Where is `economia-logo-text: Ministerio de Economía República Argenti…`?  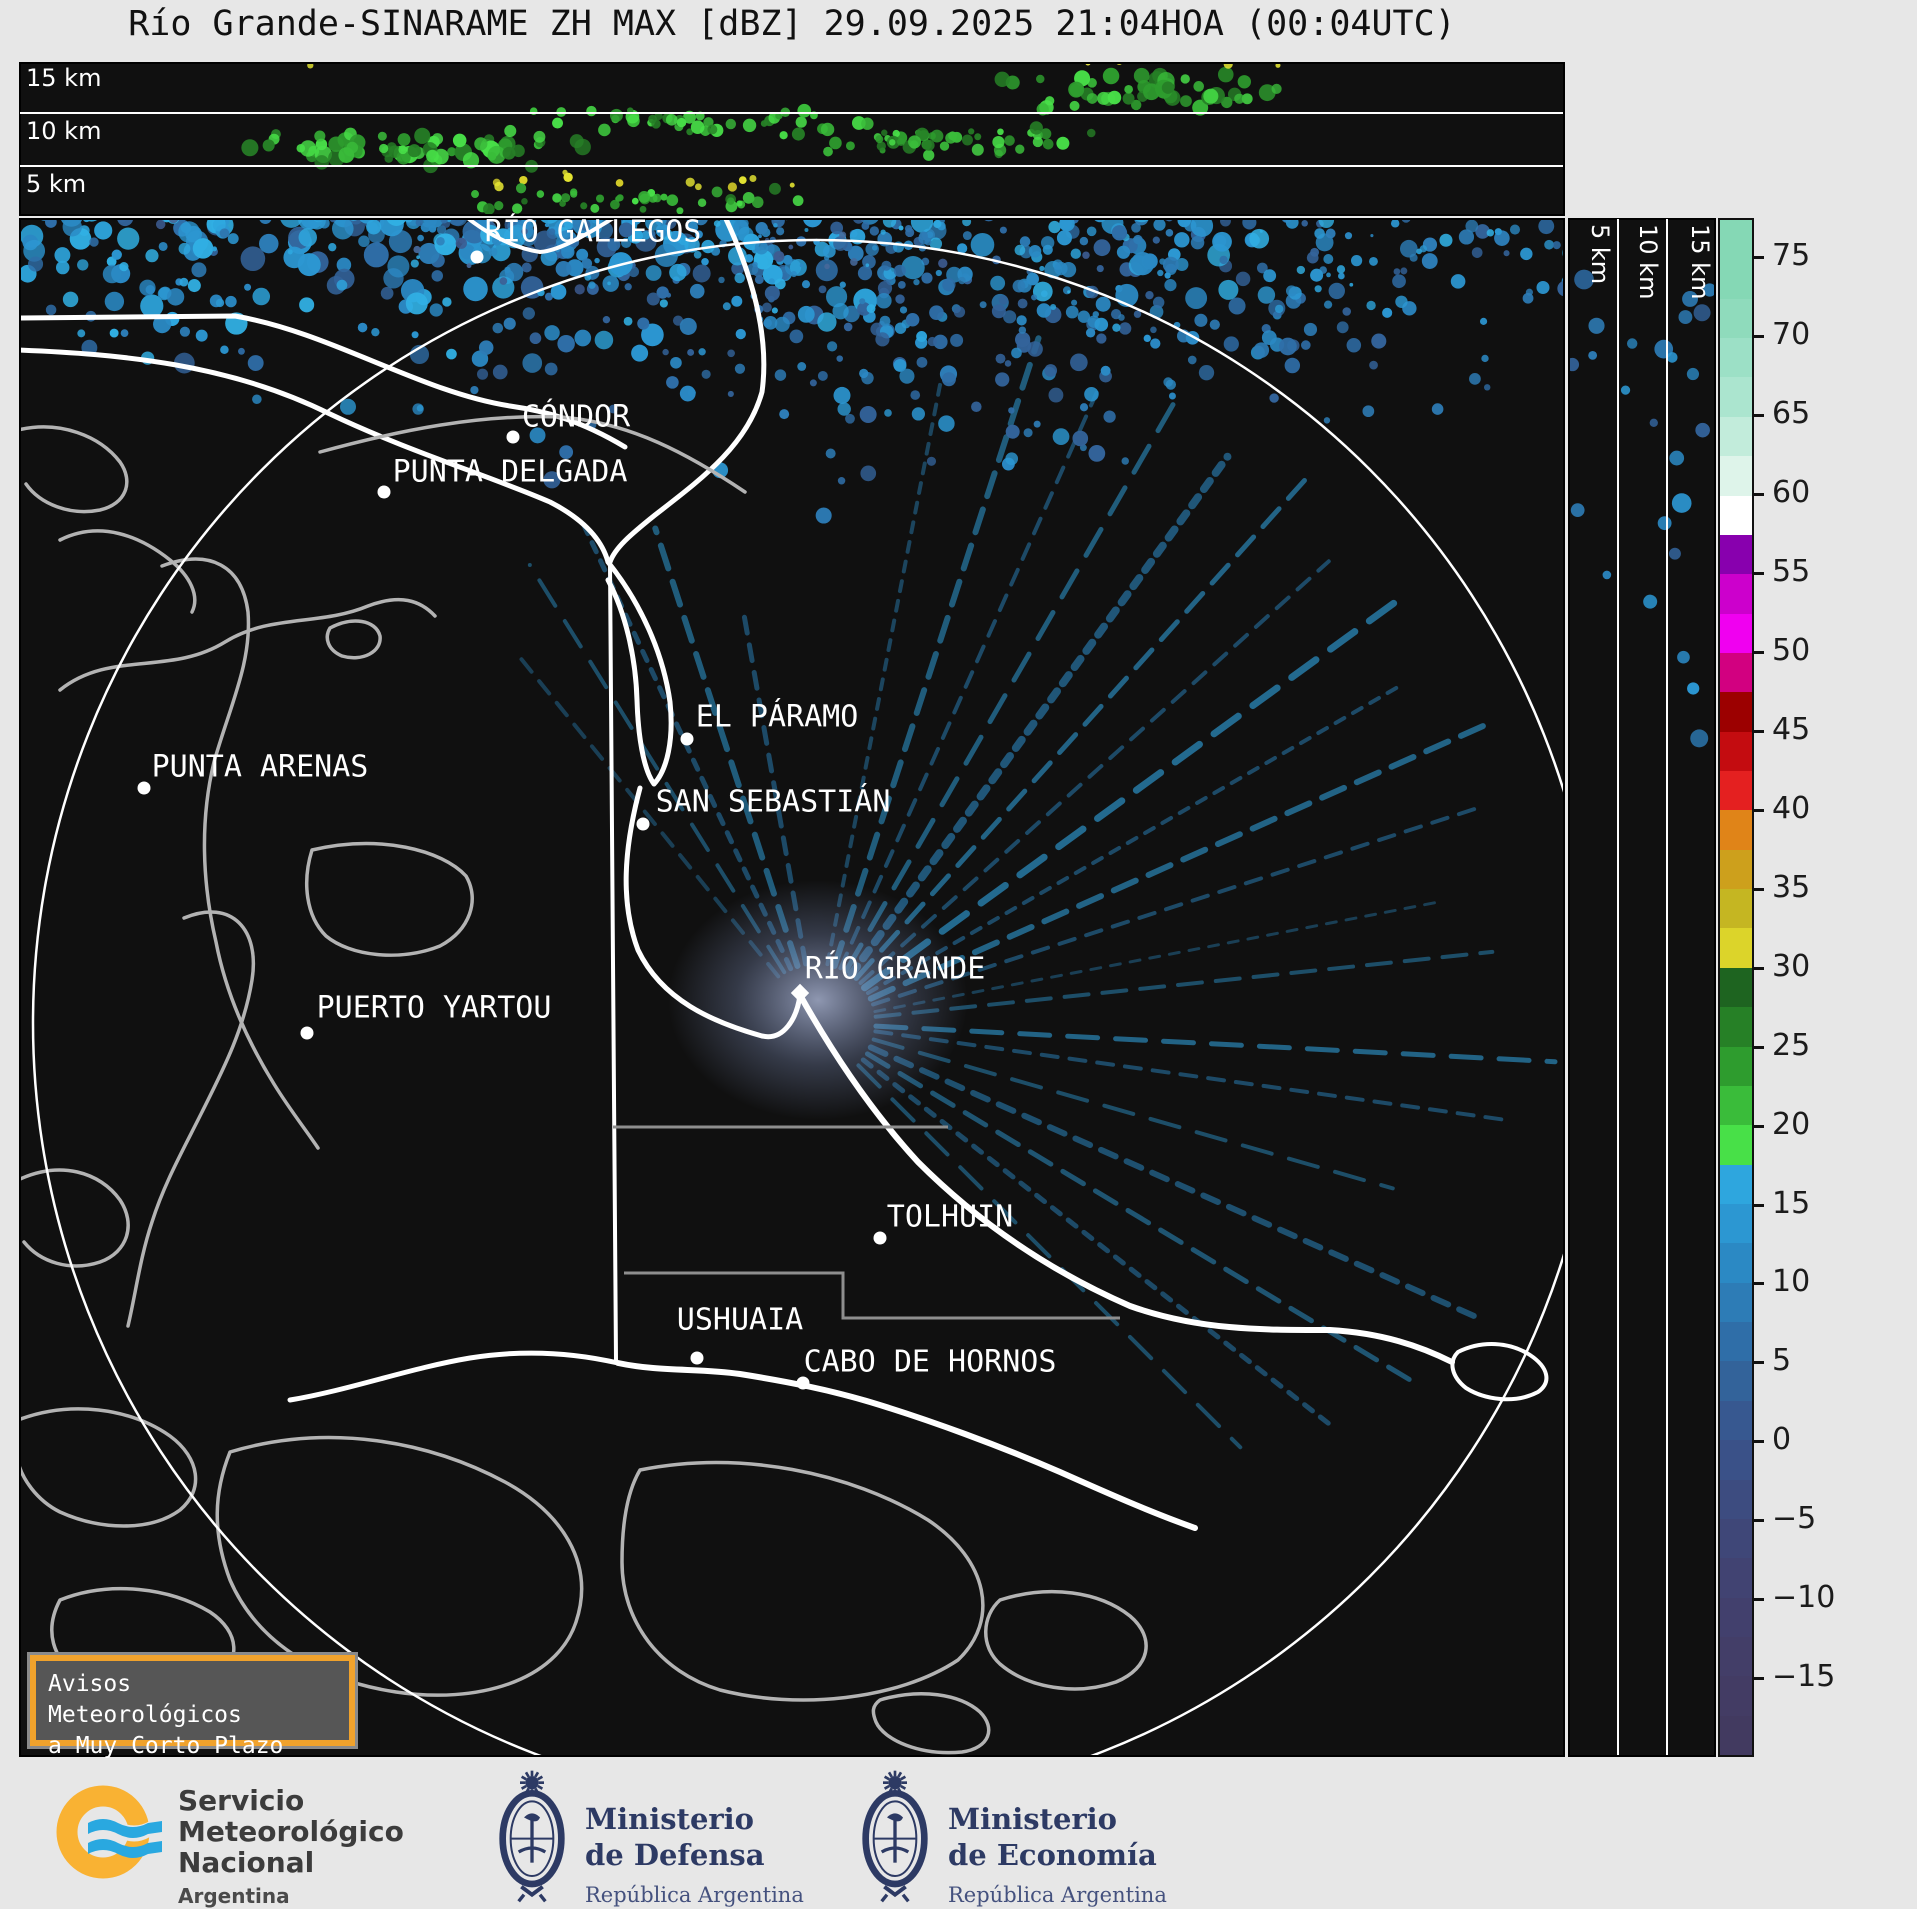
economia-logo-text: Ministerio de Economía República Argenti… is located at coordinates (1057, 1855).